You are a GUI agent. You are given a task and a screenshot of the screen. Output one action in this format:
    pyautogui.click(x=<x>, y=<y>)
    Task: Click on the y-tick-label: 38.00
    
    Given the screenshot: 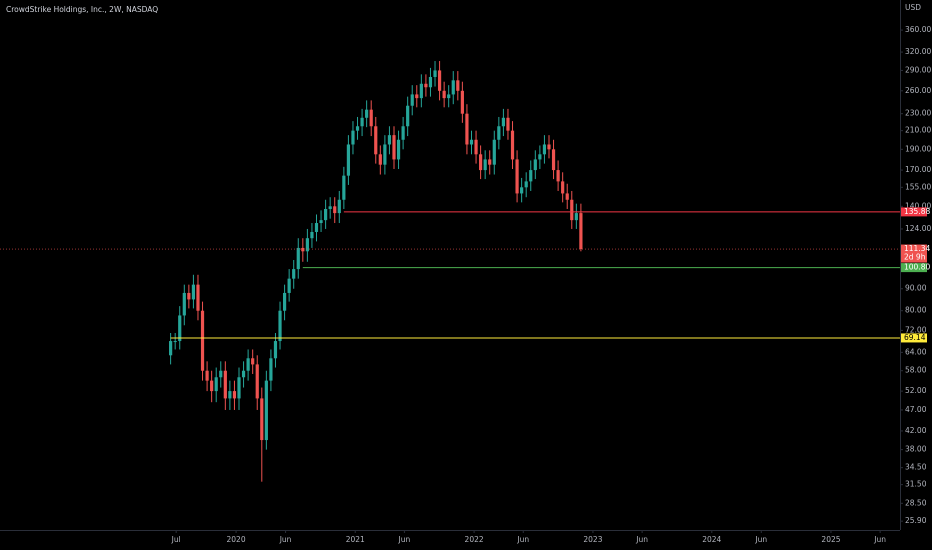 What is the action you would take?
    pyautogui.click(x=916, y=449)
    